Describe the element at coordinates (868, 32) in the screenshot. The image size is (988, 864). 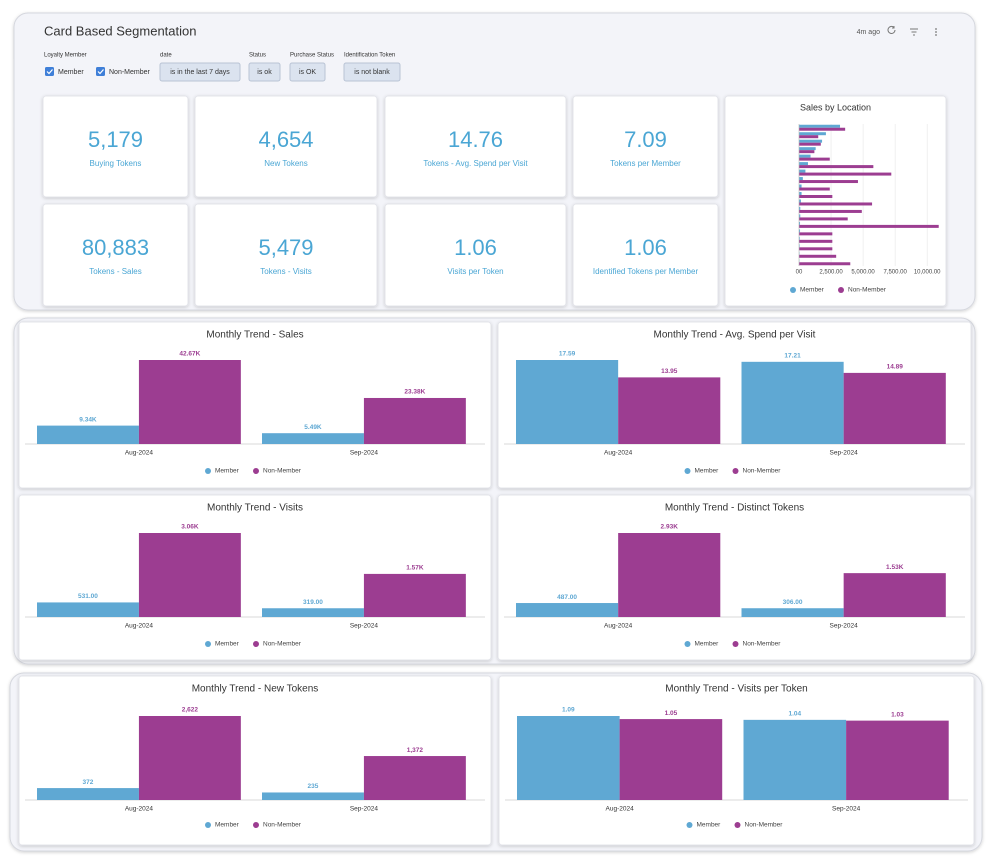
I see `updated-time: 4m ago` at that location.